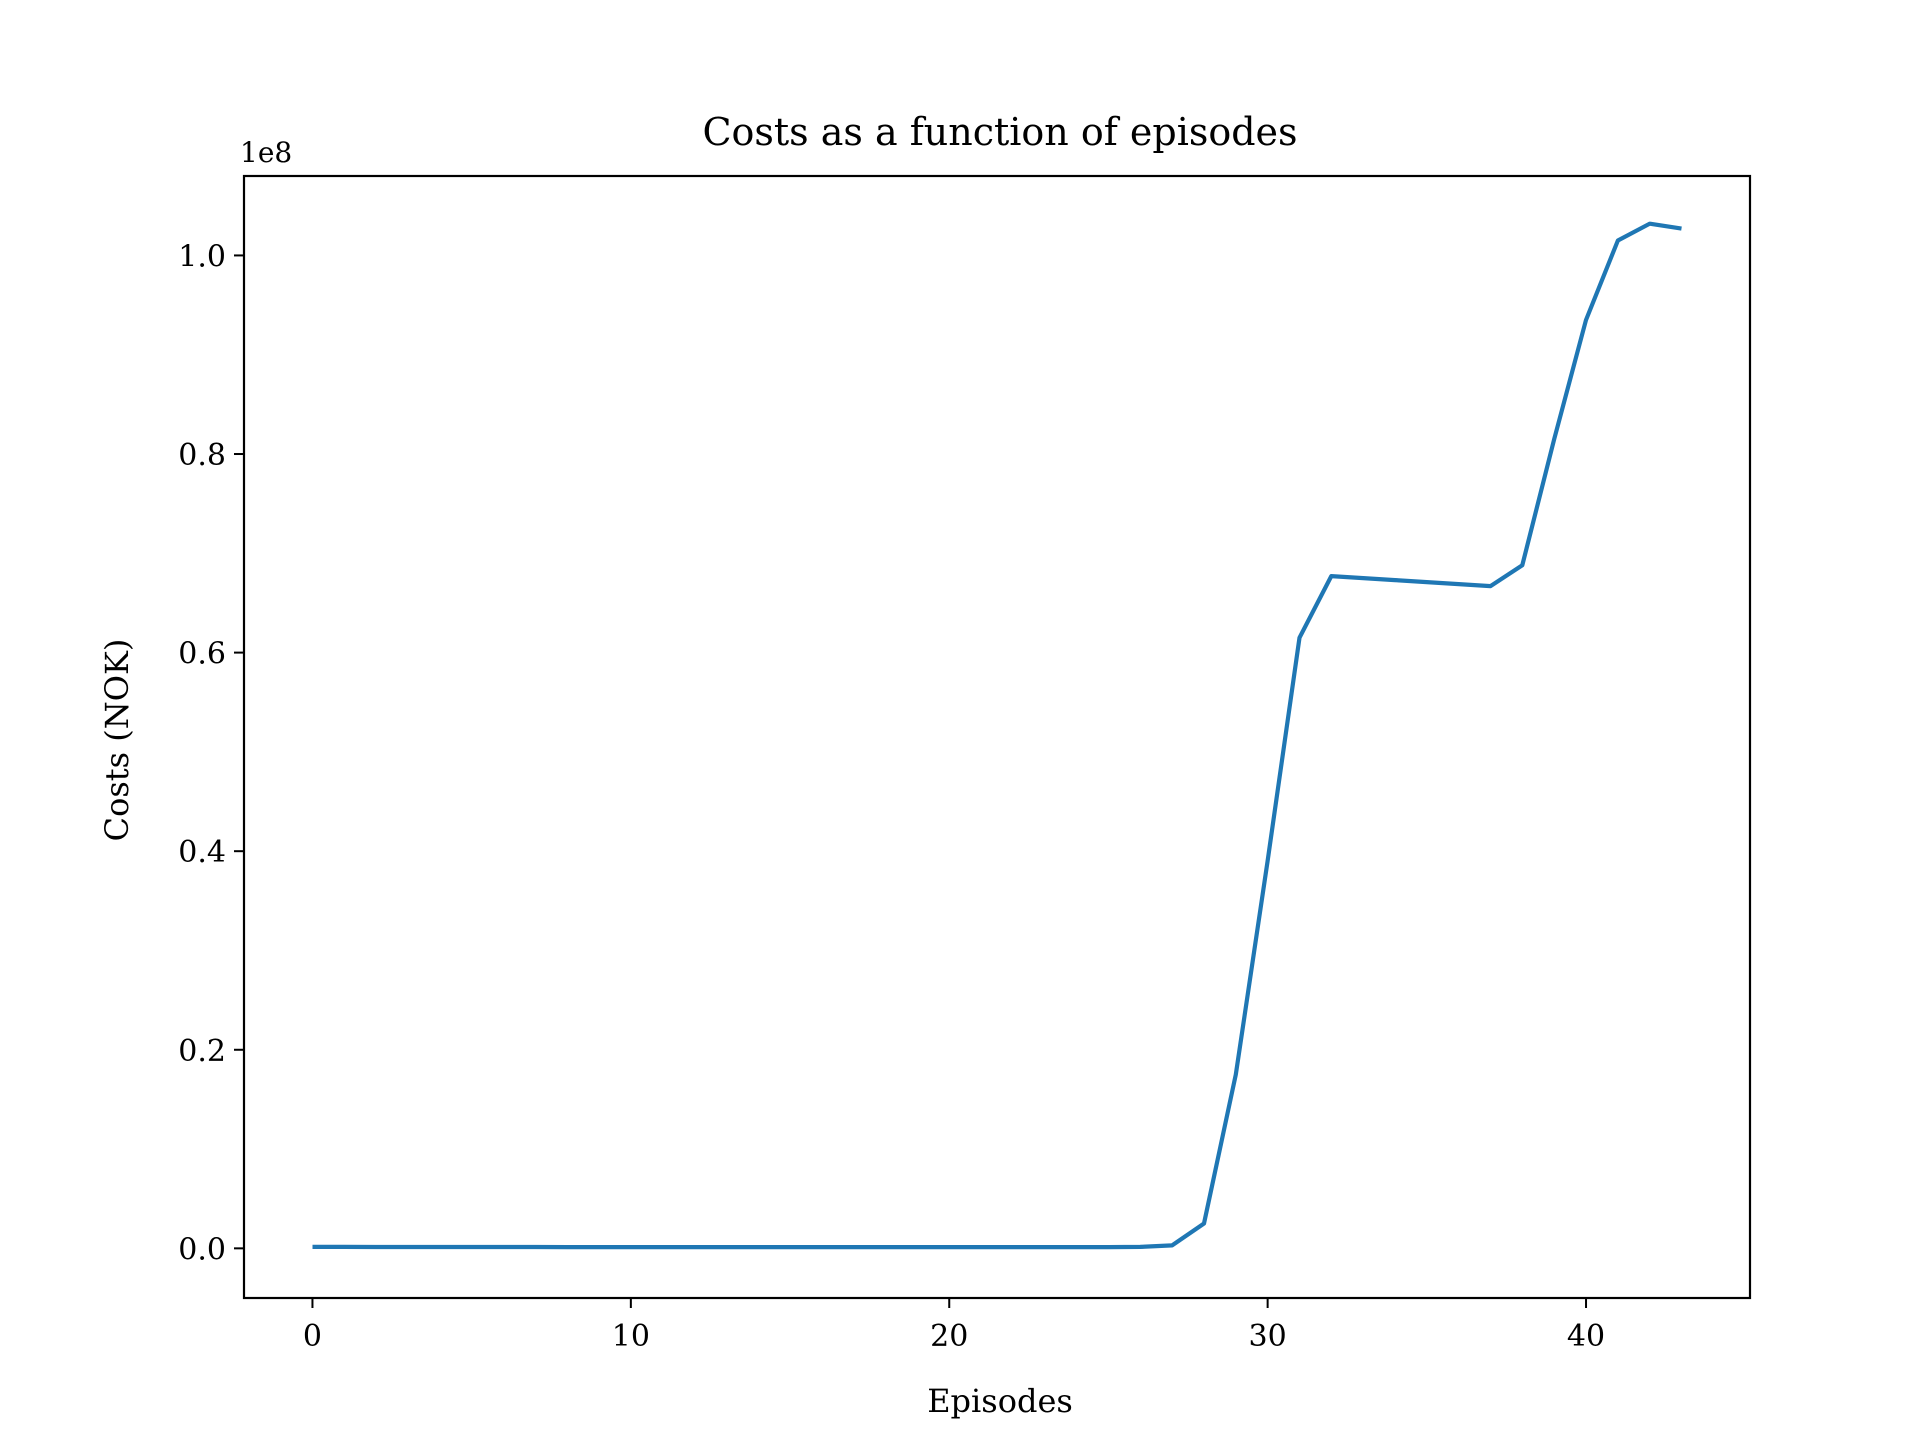 The height and width of the screenshot is (1440, 1920). What do you see at coordinates (202, 654) in the screenshot?
I see `y-tick-label: 0.6` at bounding box center [202, 654].